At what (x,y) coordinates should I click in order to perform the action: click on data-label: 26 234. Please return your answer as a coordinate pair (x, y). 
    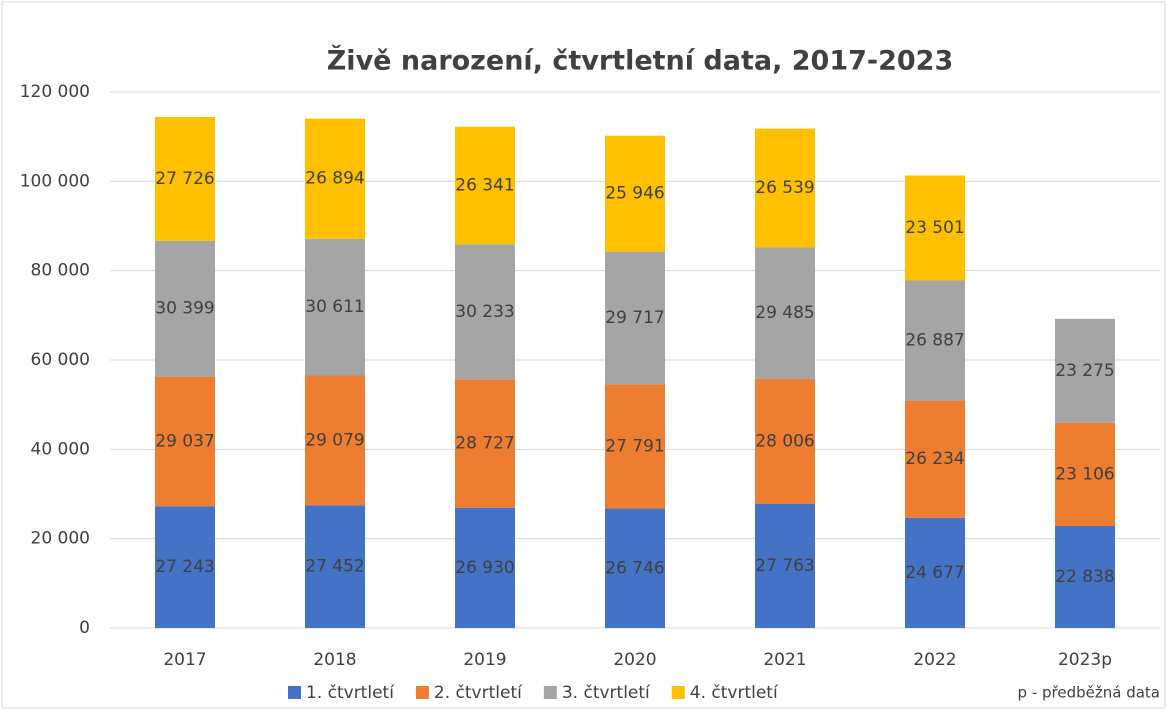
    Looking at the image, I should click on (934, 459).